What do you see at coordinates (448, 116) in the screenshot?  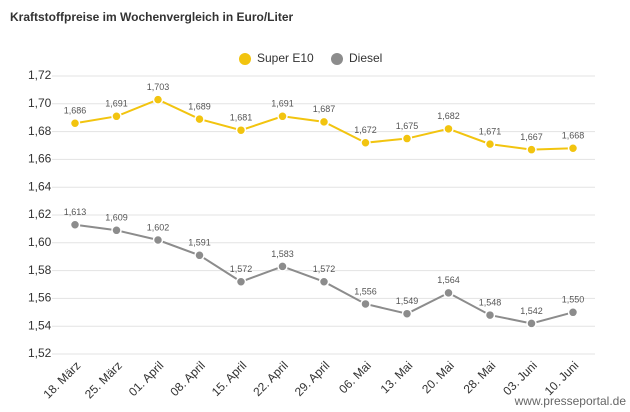 I see `data-label: 1,682` at bounding box center [448, 116].